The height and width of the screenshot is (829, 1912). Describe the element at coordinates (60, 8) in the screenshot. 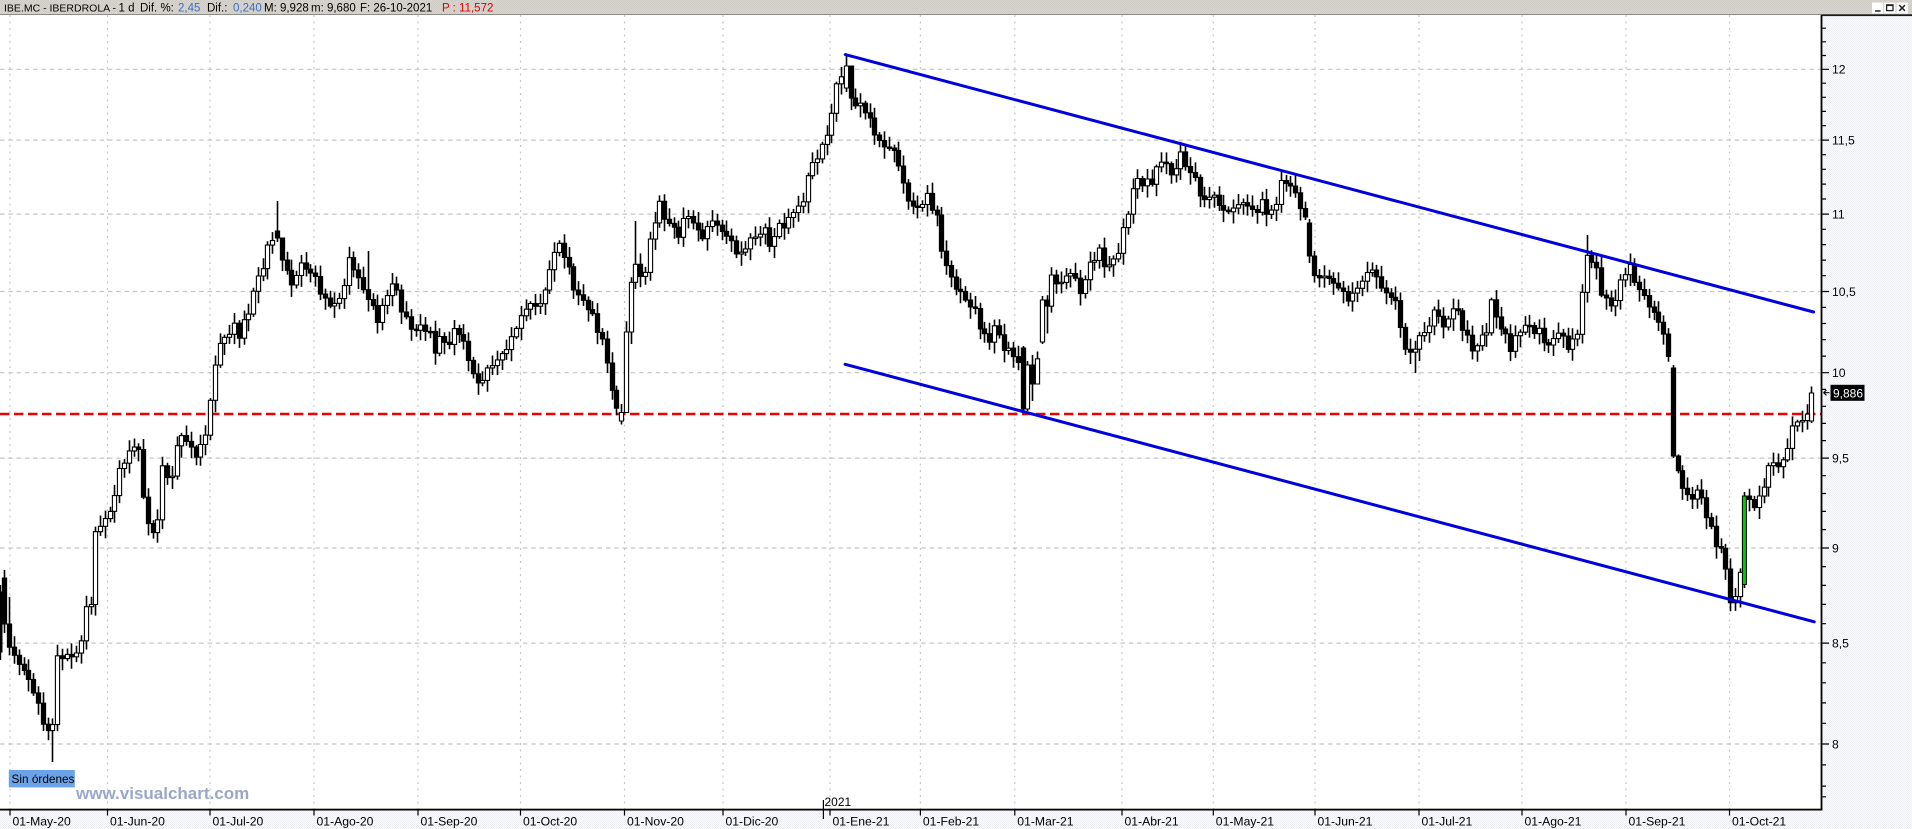

I see `svg-text: IBE.MC - IBERDROLA -` at that location.